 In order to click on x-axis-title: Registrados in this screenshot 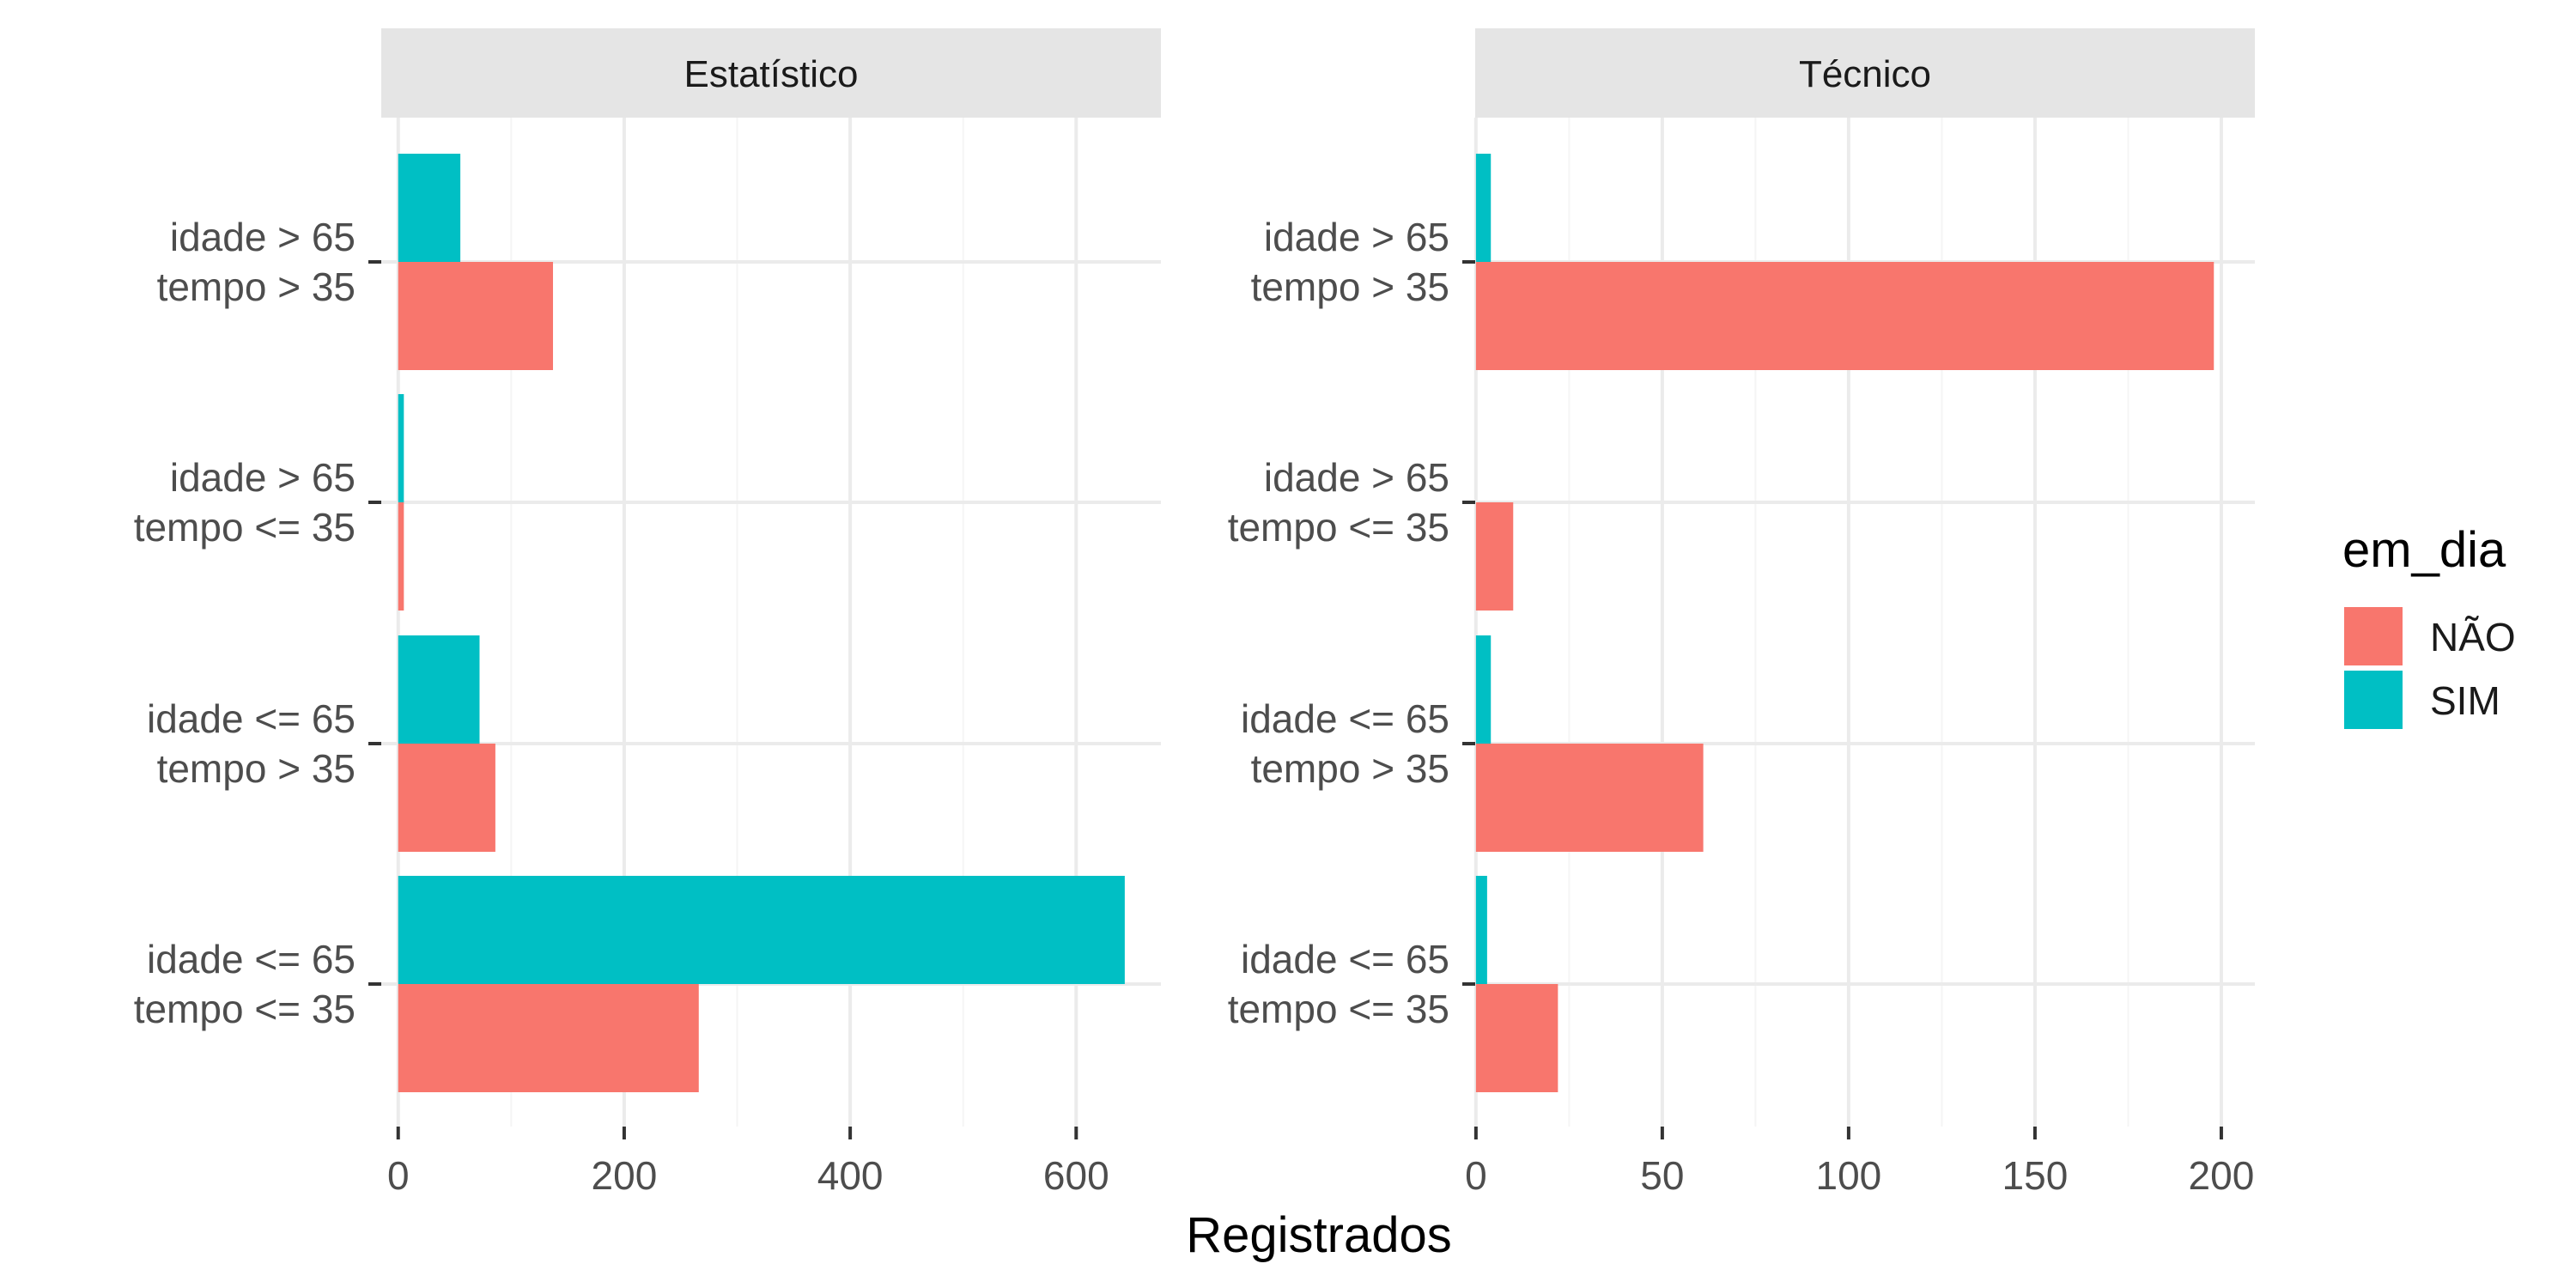, I will do `click(1319, 1235)`.